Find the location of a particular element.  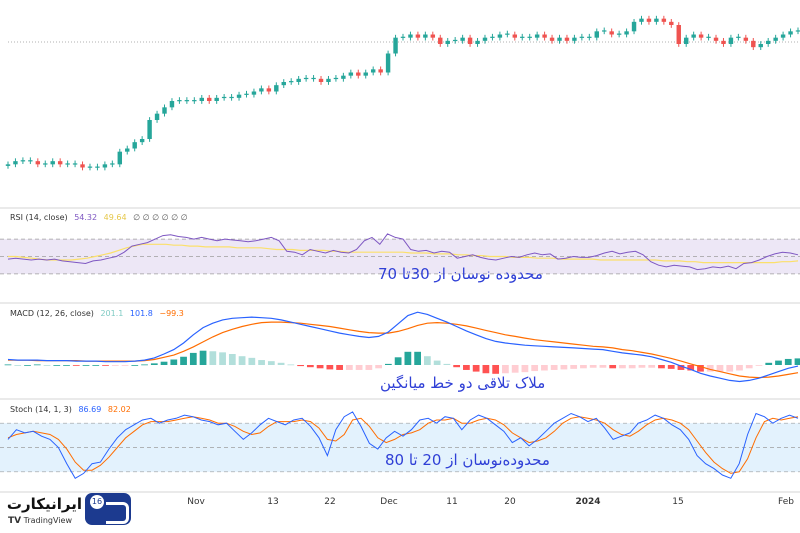

rsi-label: RSI (14, close) is located at coordinates (39, 217).